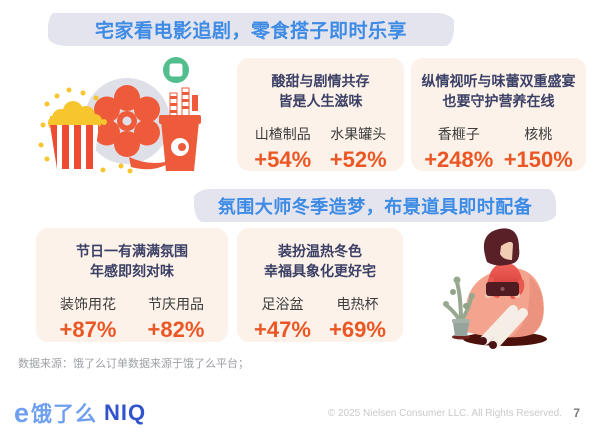 The width and height of the screenshot is (600, 434). Describe the element at coordinates (282, 133) in the screenshot. I see `stat-label: 山楂制品` at that location.